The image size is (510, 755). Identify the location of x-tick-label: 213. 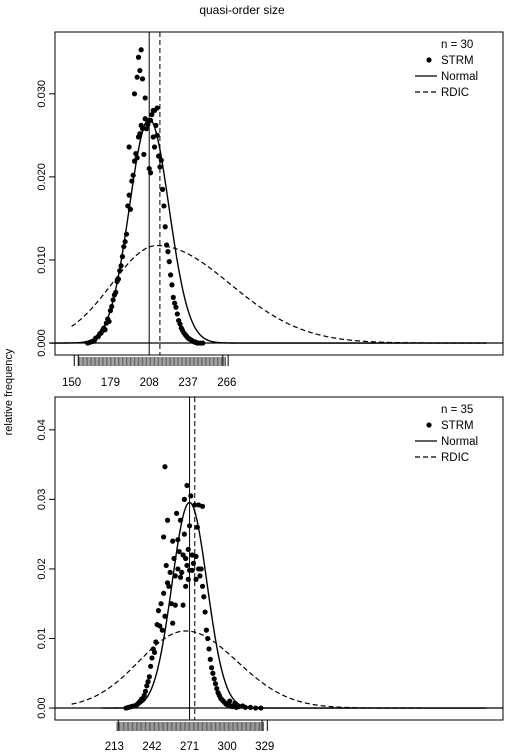
(114, 747).